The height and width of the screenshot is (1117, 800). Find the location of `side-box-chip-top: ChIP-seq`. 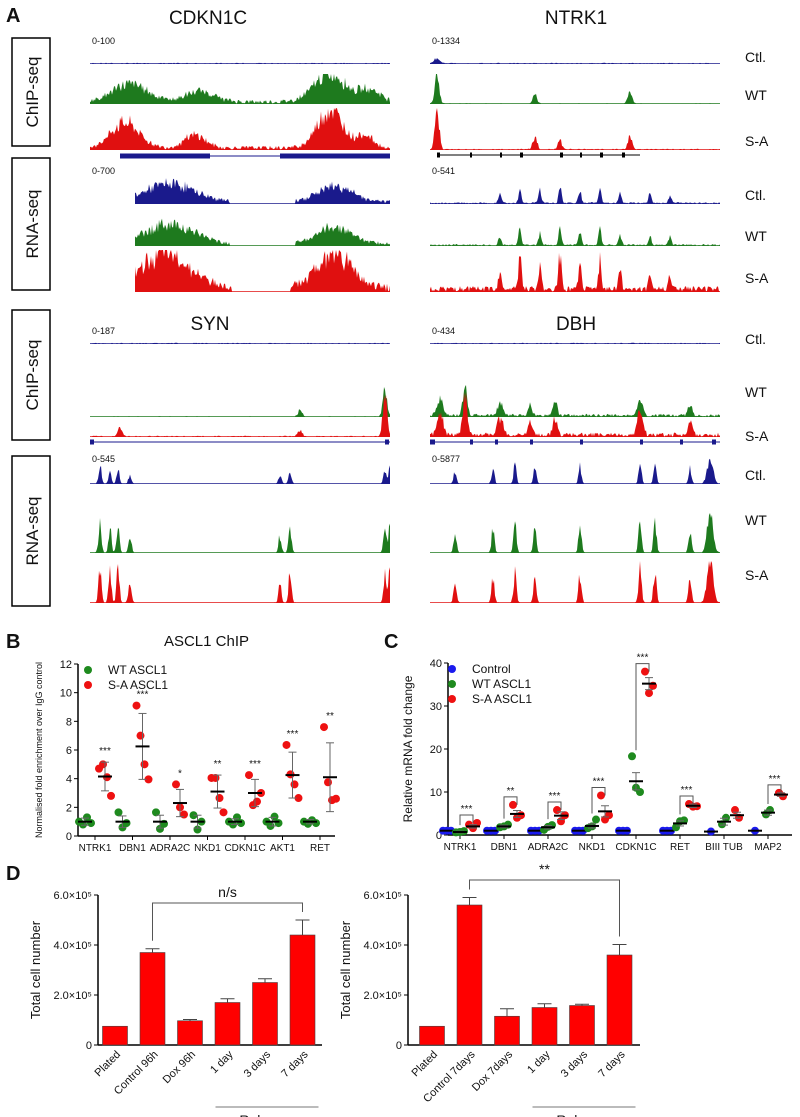

side-box-chip-top: ChIP-seq is located at coordinates (31, 92).